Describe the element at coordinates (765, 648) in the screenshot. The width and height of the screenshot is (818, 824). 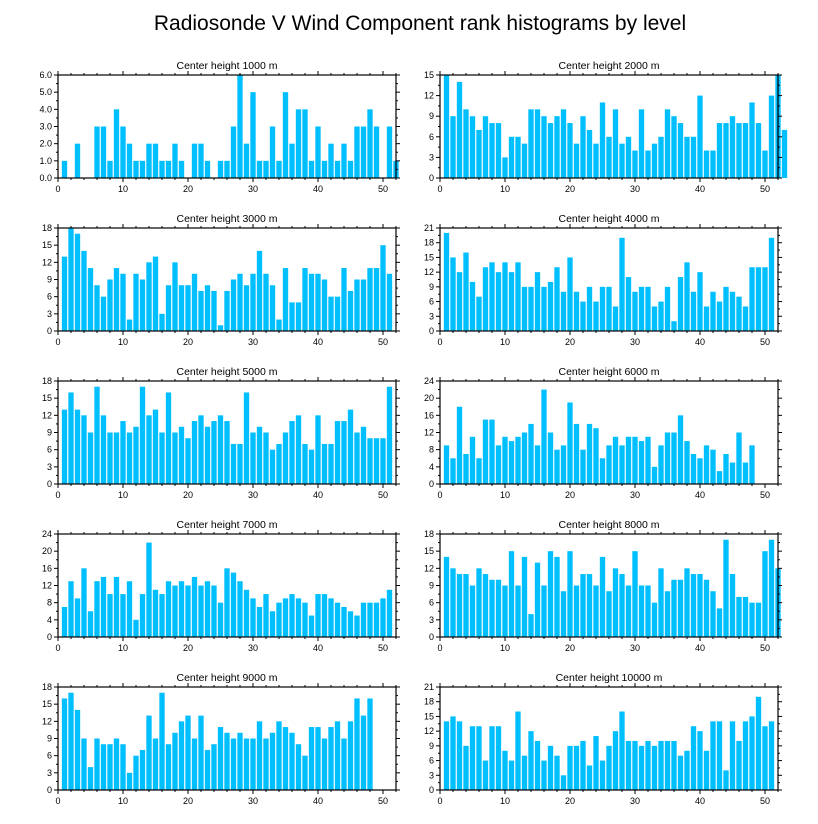
I see `x-tick-label: 50` at that location.